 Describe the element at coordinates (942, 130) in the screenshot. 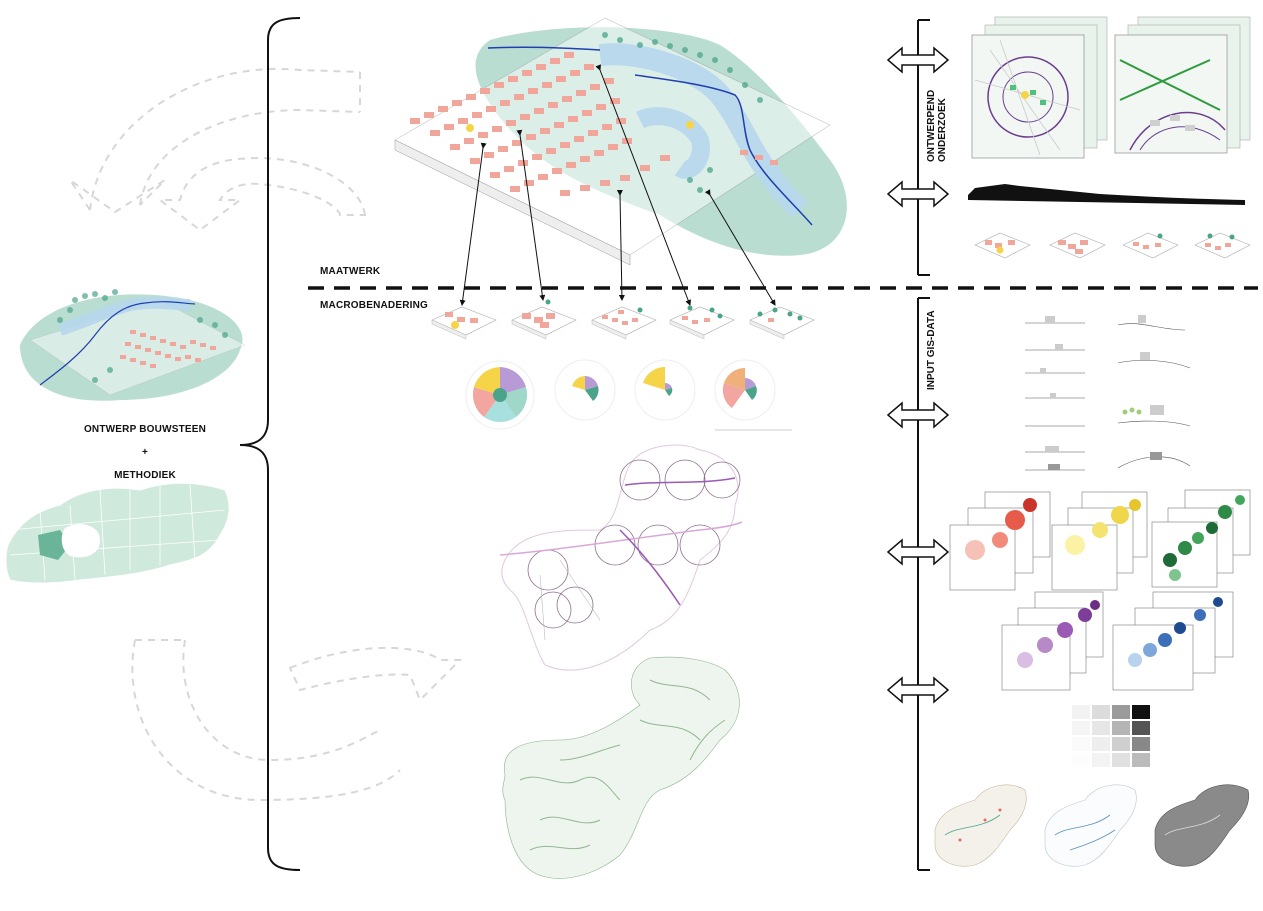

I see `ontwerpend-onderzoek-line2: ONDERZOEK` at that location.